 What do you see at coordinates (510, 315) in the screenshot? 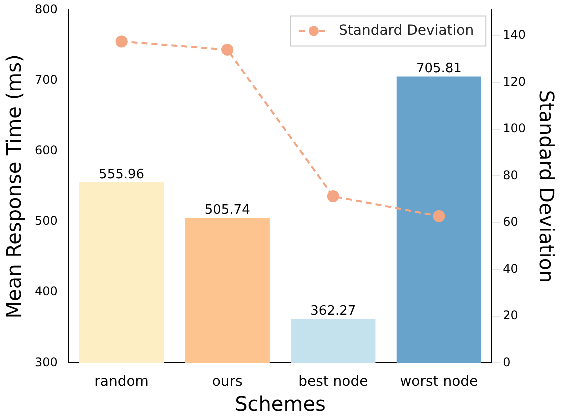
I see `y2-tick-label: 20` at bounding box center [510, 315].